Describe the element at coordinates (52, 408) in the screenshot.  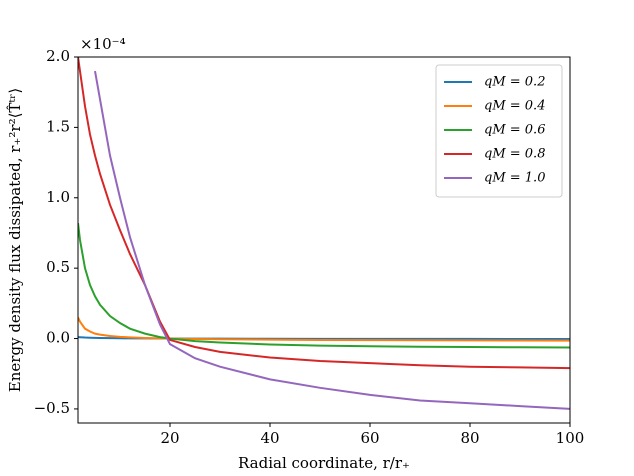
I see `y-tick-label: −0.5` at that location.